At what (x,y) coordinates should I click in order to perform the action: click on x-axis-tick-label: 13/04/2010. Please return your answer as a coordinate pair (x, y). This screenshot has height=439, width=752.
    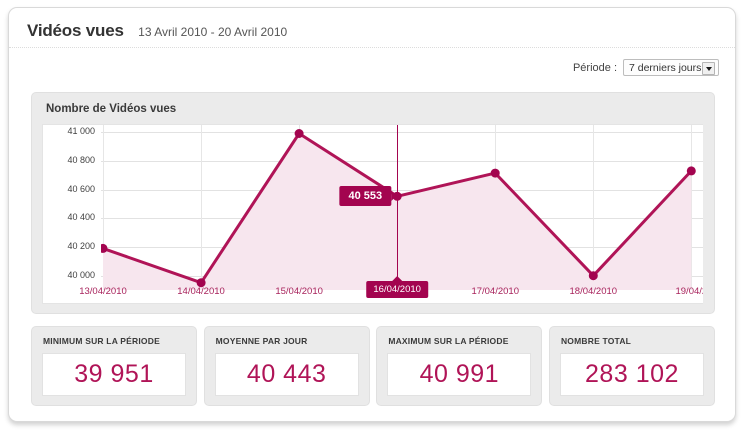
    Looking at the image, I should click on (103, 291).